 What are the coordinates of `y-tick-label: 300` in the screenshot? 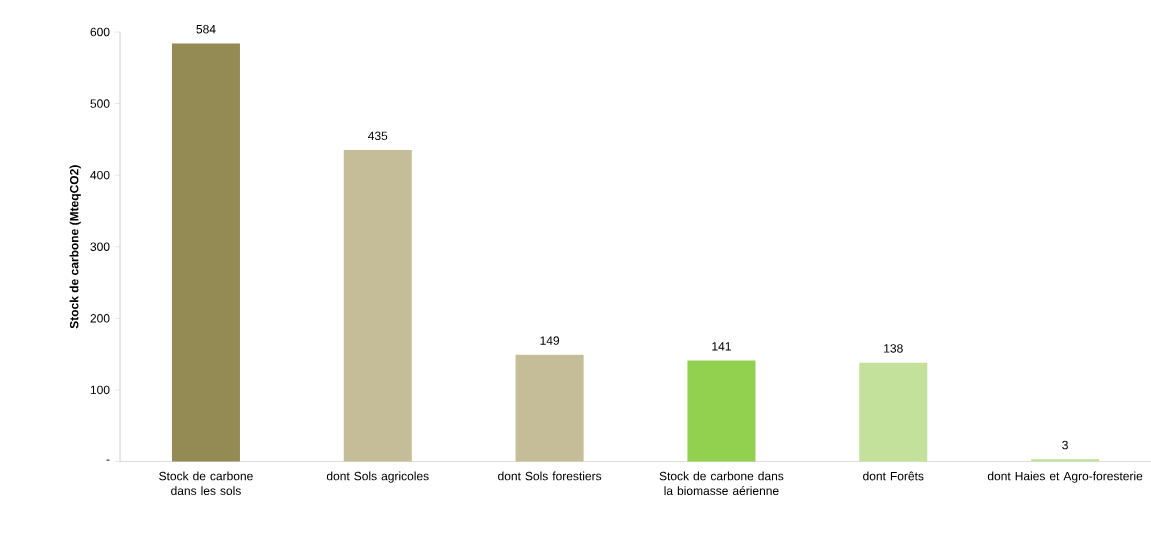 It's located at (100, 247).